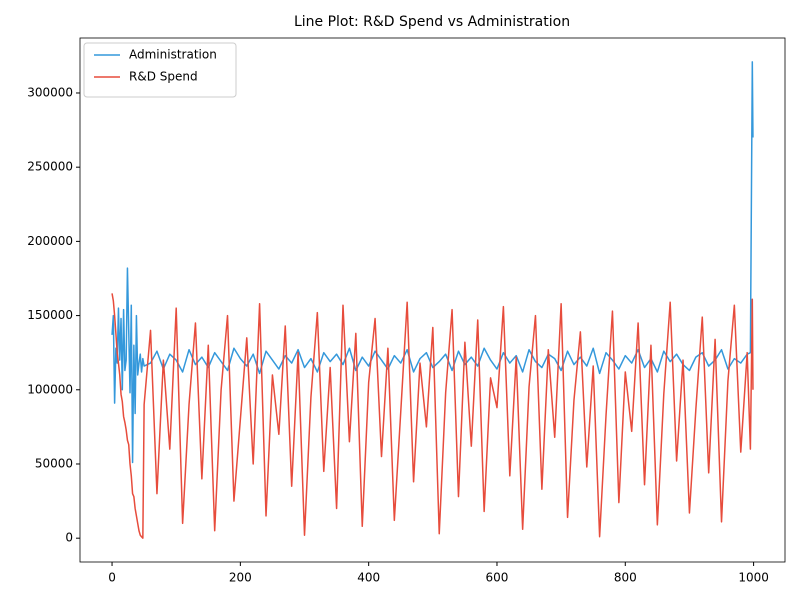 The height and width of the screenshot is (604, 800). What do you see at coordinates (432, 22) in the screenshot?
I see `chart-title: Line Plot: R&D Spend vs Administration` at bounding box center [432, 22].